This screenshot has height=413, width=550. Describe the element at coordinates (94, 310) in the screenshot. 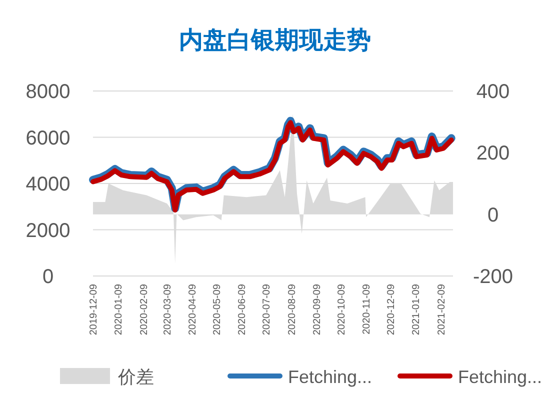

I see `x-tick-label: 2019-12-09` at that location.